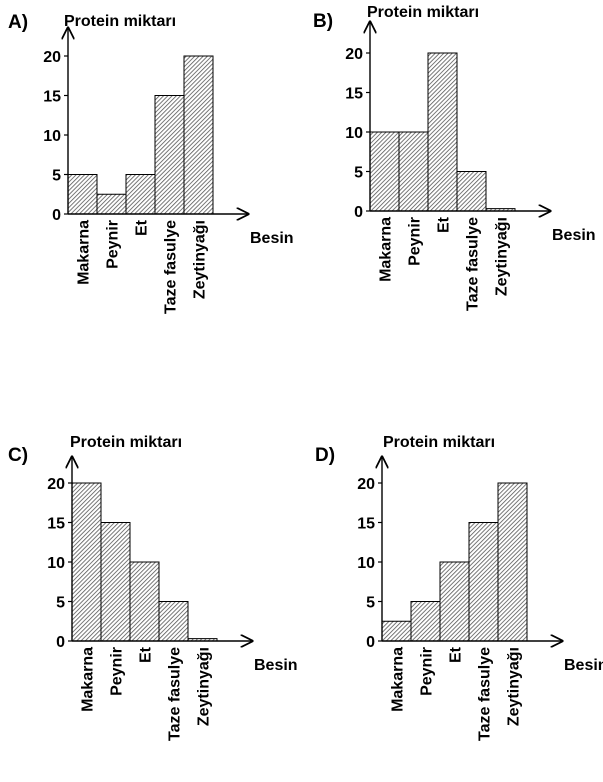 The image size is (603, 782). I want to click on option-label: A), so click(18, 22).